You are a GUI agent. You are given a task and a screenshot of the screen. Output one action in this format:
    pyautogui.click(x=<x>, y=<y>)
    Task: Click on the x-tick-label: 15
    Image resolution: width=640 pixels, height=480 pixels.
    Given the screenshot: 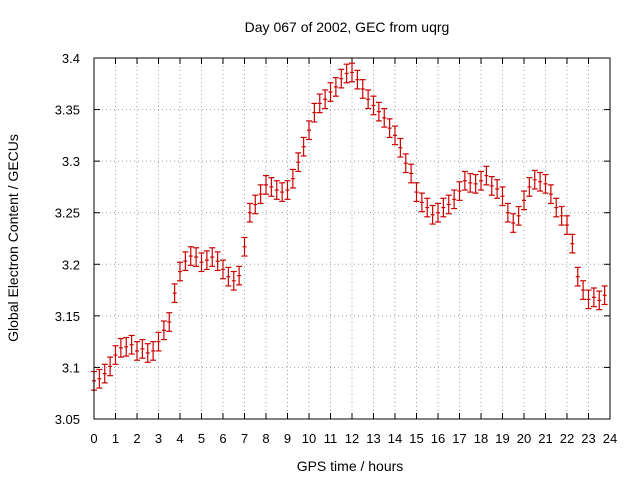 What is the action you would take?
    pyautogui.click(x=416, y=438)
    